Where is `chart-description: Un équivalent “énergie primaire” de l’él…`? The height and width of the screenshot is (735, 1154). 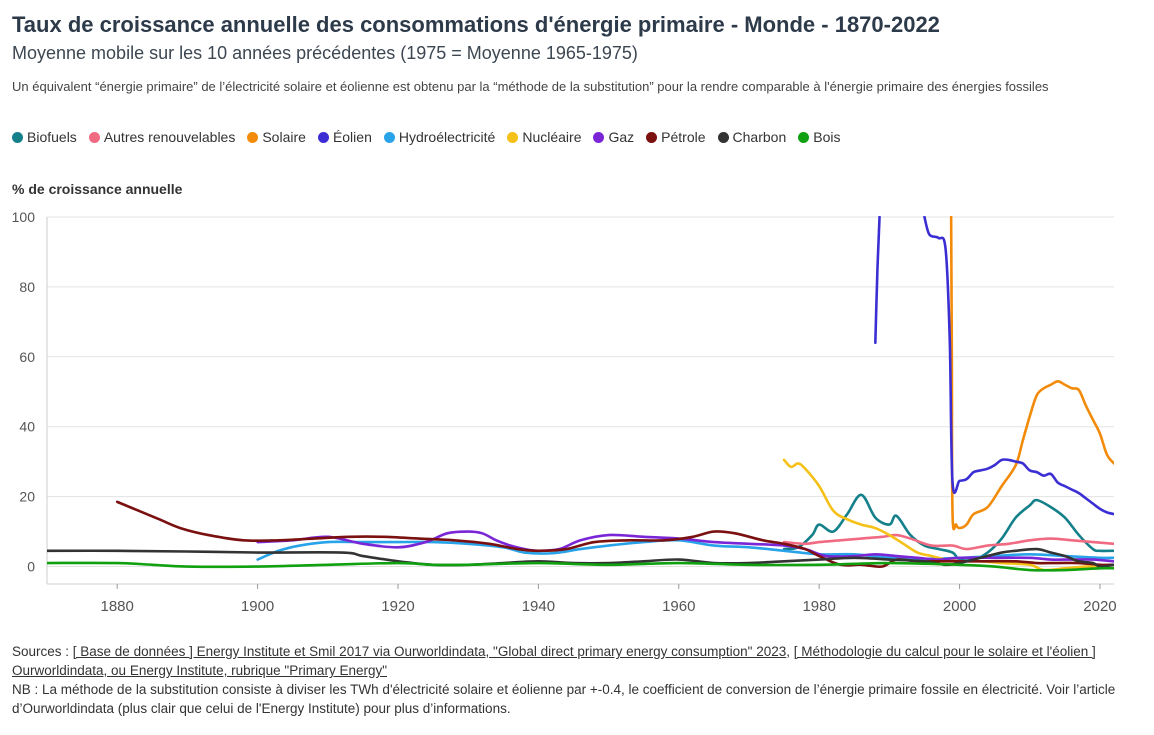 chart-description: Un équivalent “énergie primaire” de l’él… is located at coordinates (530, 86).